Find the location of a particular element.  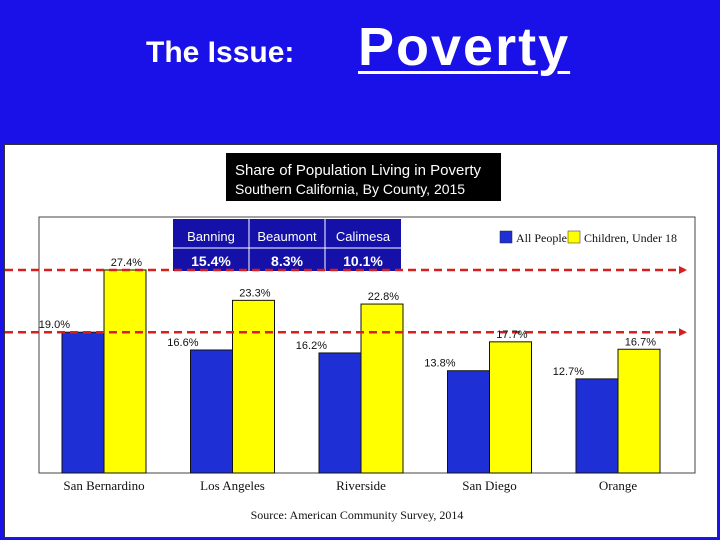

x-tick-label: San Diego is located at coordinates (489, 485).